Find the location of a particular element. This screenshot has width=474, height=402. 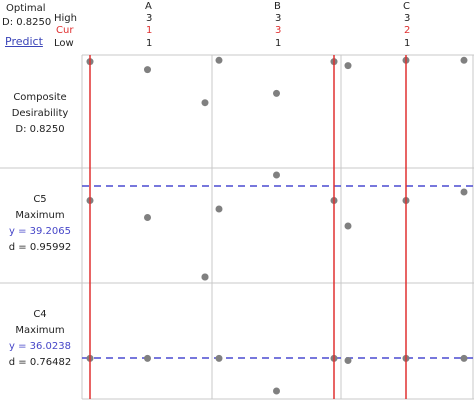

predict-link: Predict is located at coordinates (24, 41).